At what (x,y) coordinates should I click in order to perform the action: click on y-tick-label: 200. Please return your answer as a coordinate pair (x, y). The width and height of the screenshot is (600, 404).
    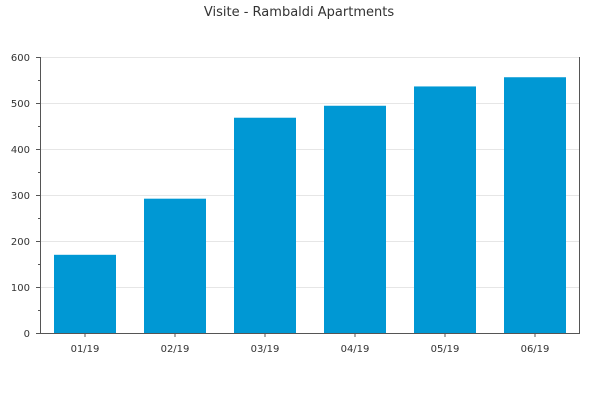
    Looking at the image, I should click on (20, 242).